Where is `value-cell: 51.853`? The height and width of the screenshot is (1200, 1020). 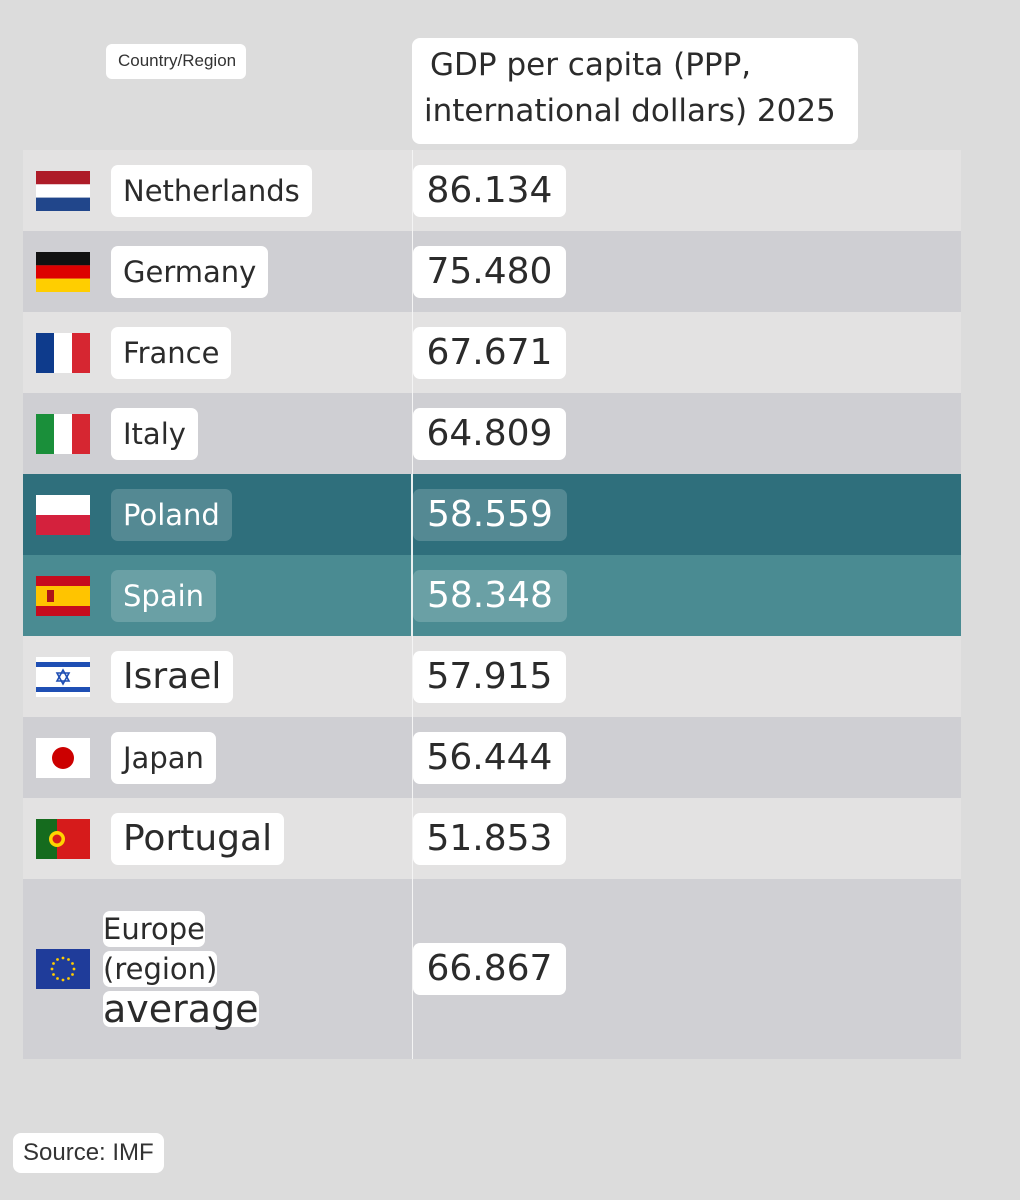
value-cell: 51.853 is located at coordinates (686, 838).